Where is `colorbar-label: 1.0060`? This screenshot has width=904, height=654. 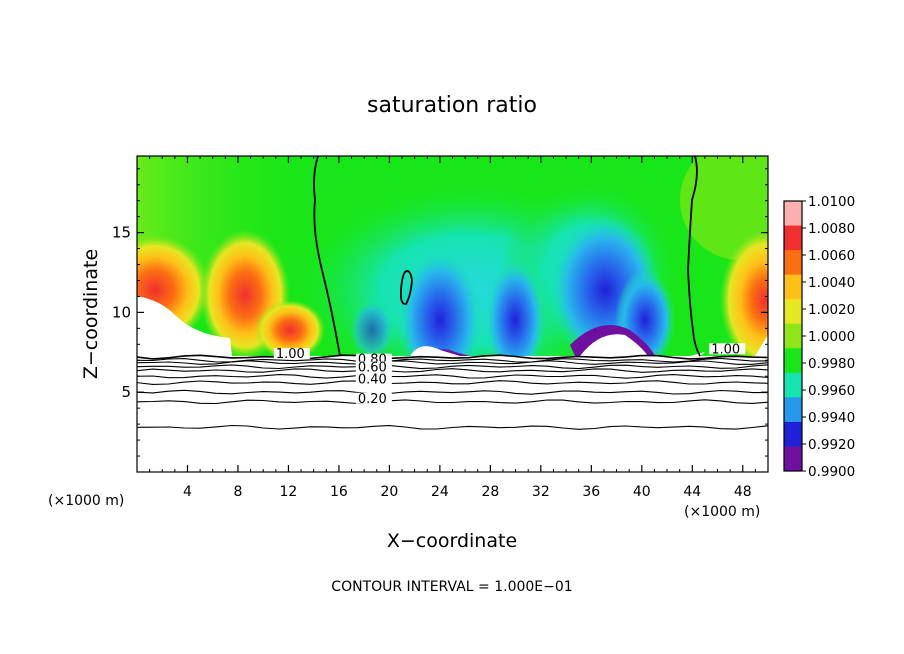
colorbar-label: 1.0060 is located at coordinates (831, 256).